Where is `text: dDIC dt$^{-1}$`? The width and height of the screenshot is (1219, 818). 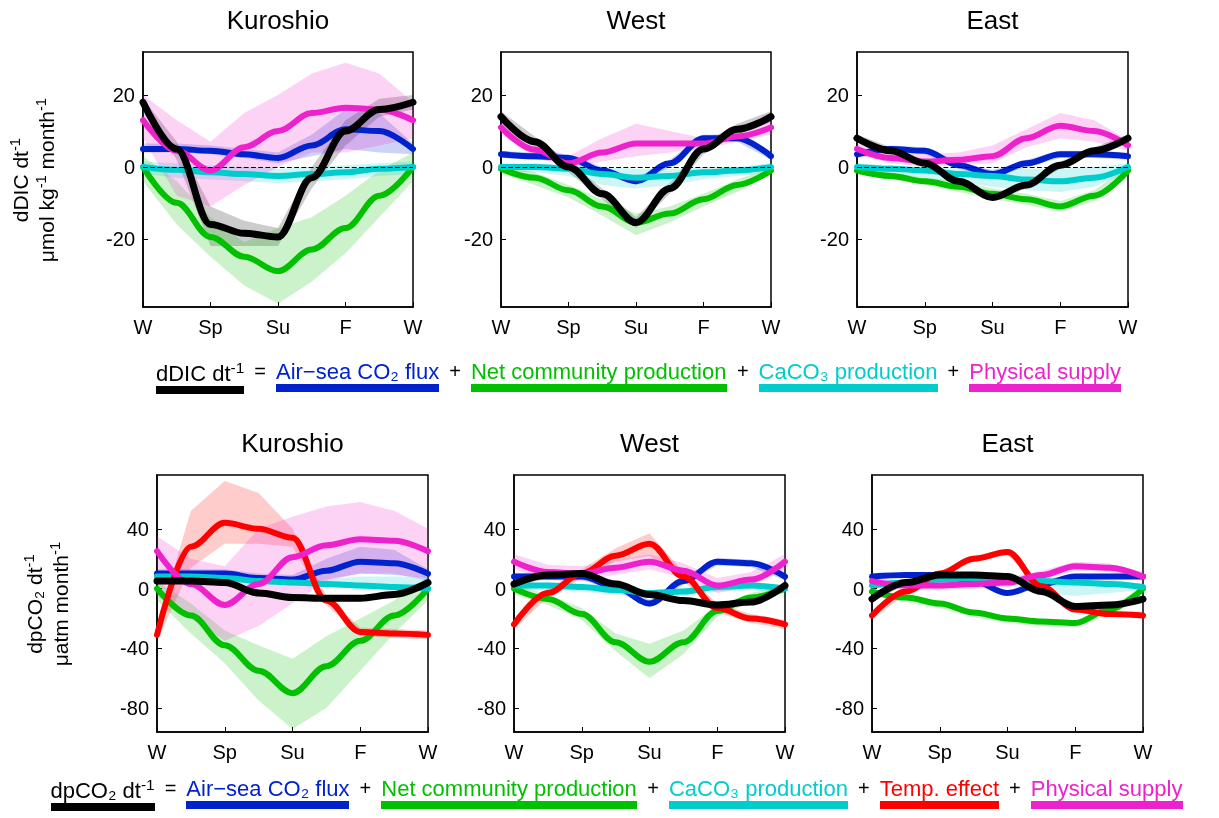
text: dDIC dt$^{-1}$ is located at coordinates (200, 373).